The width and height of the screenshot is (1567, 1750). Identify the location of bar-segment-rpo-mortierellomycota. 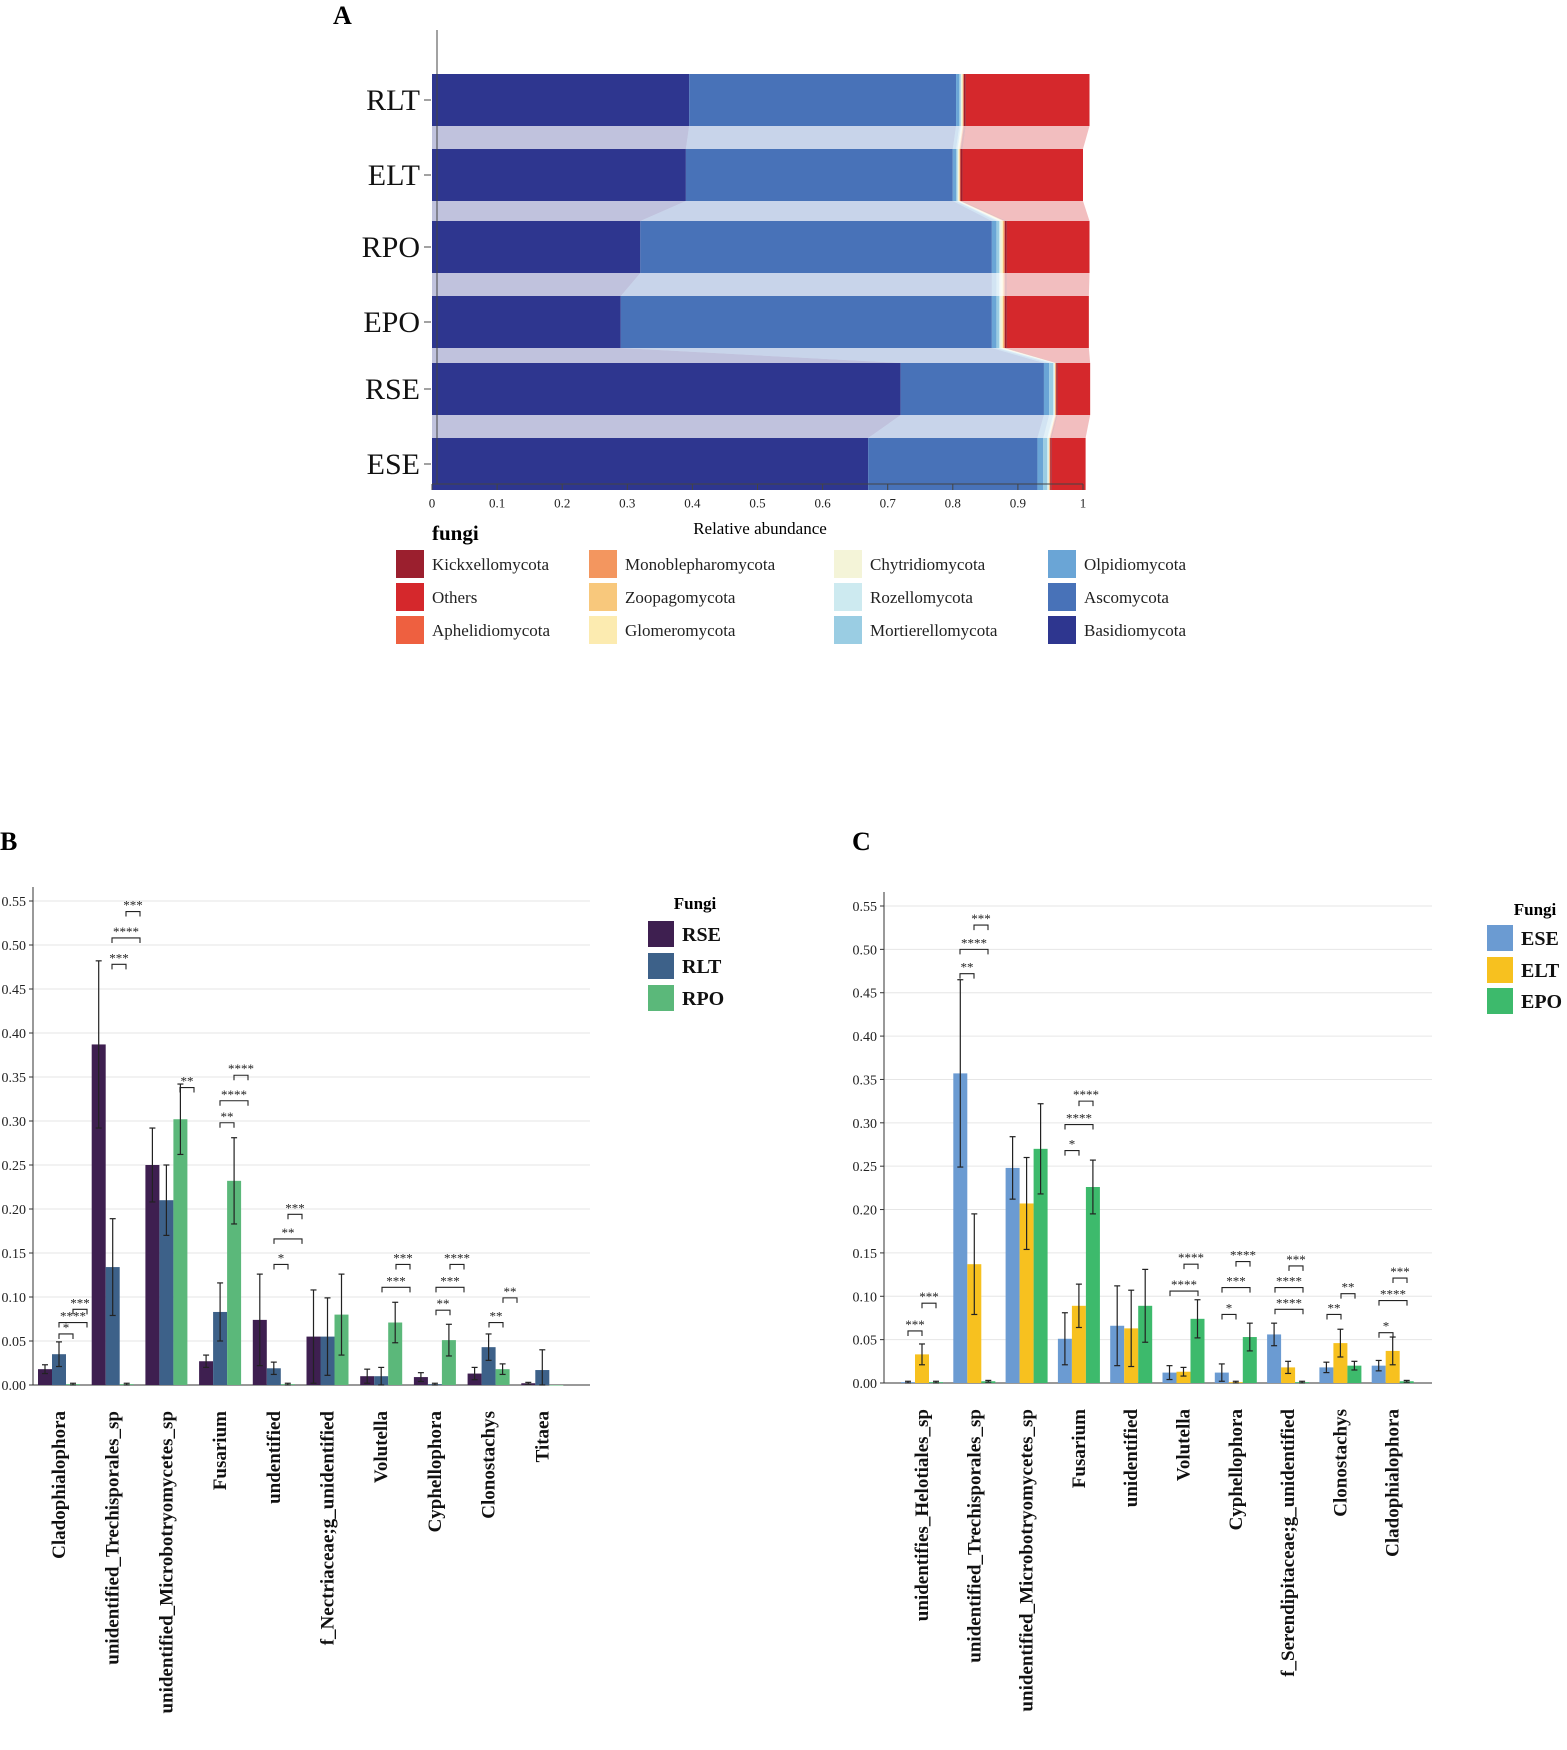
(998, 247).